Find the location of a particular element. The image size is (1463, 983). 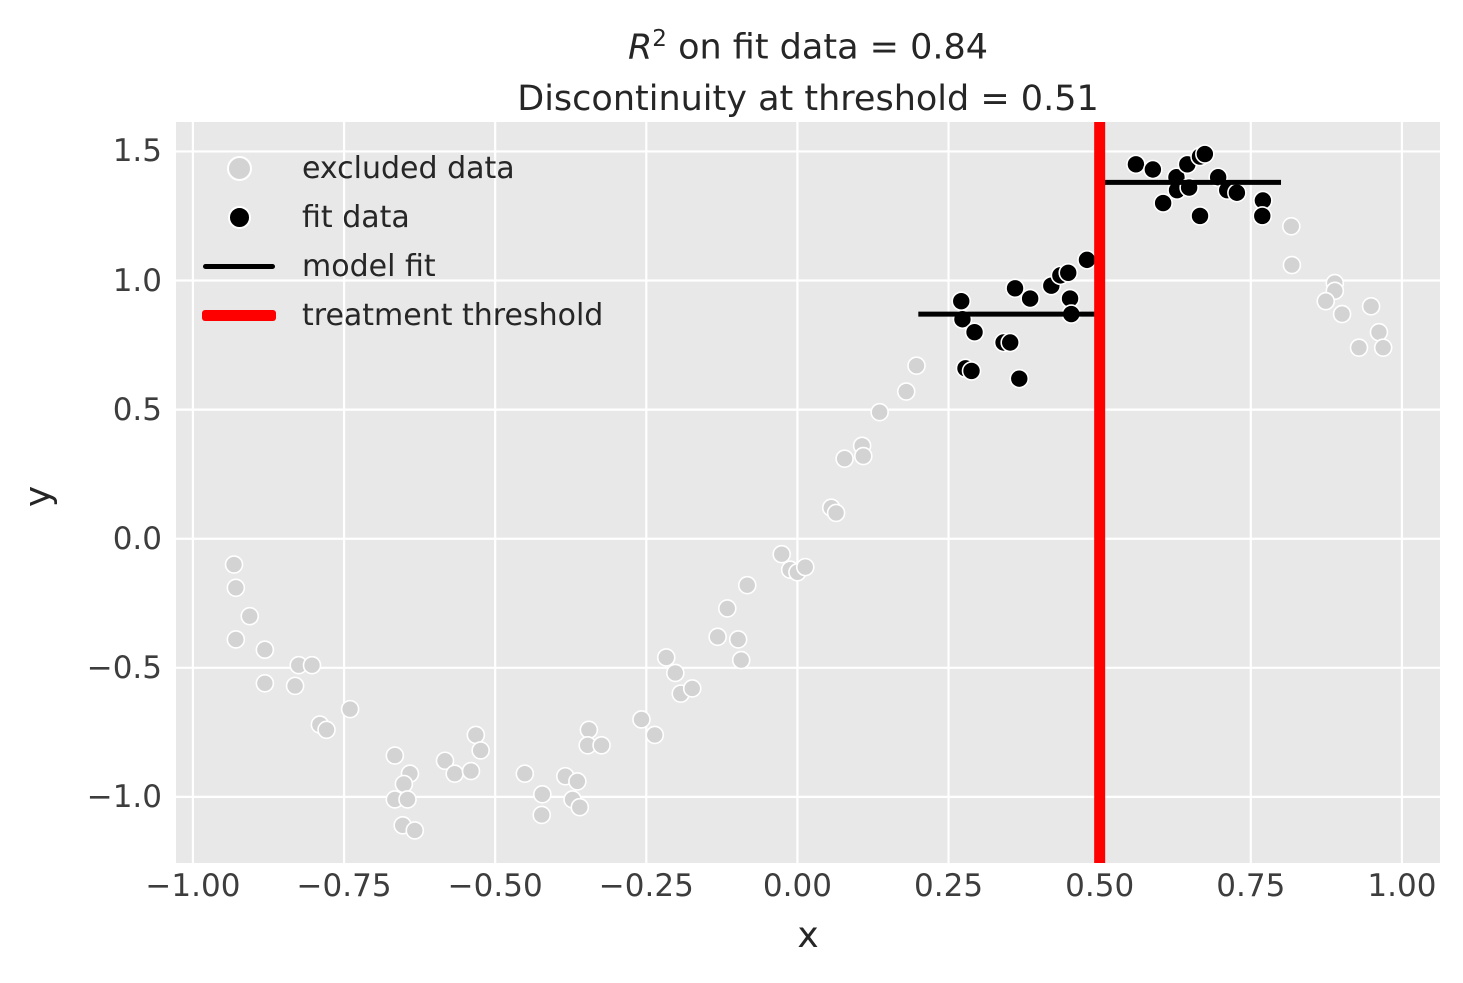

legend-item-fit-data: fit data is located at coordinates (399, 217).